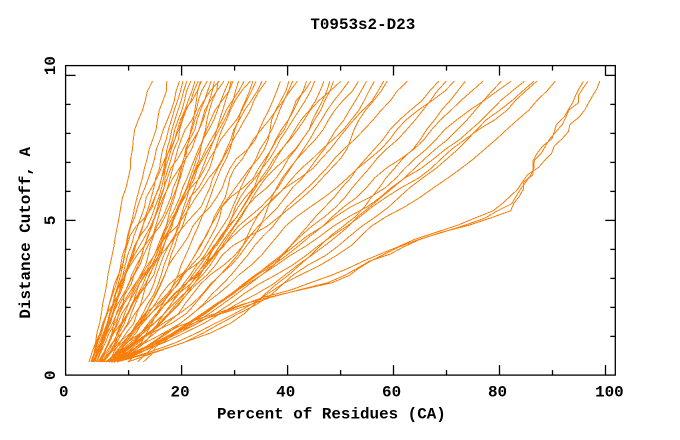 The width and height of the screenshot is (680, 440). I want to click on svg-text: 80, so click(497, 392).